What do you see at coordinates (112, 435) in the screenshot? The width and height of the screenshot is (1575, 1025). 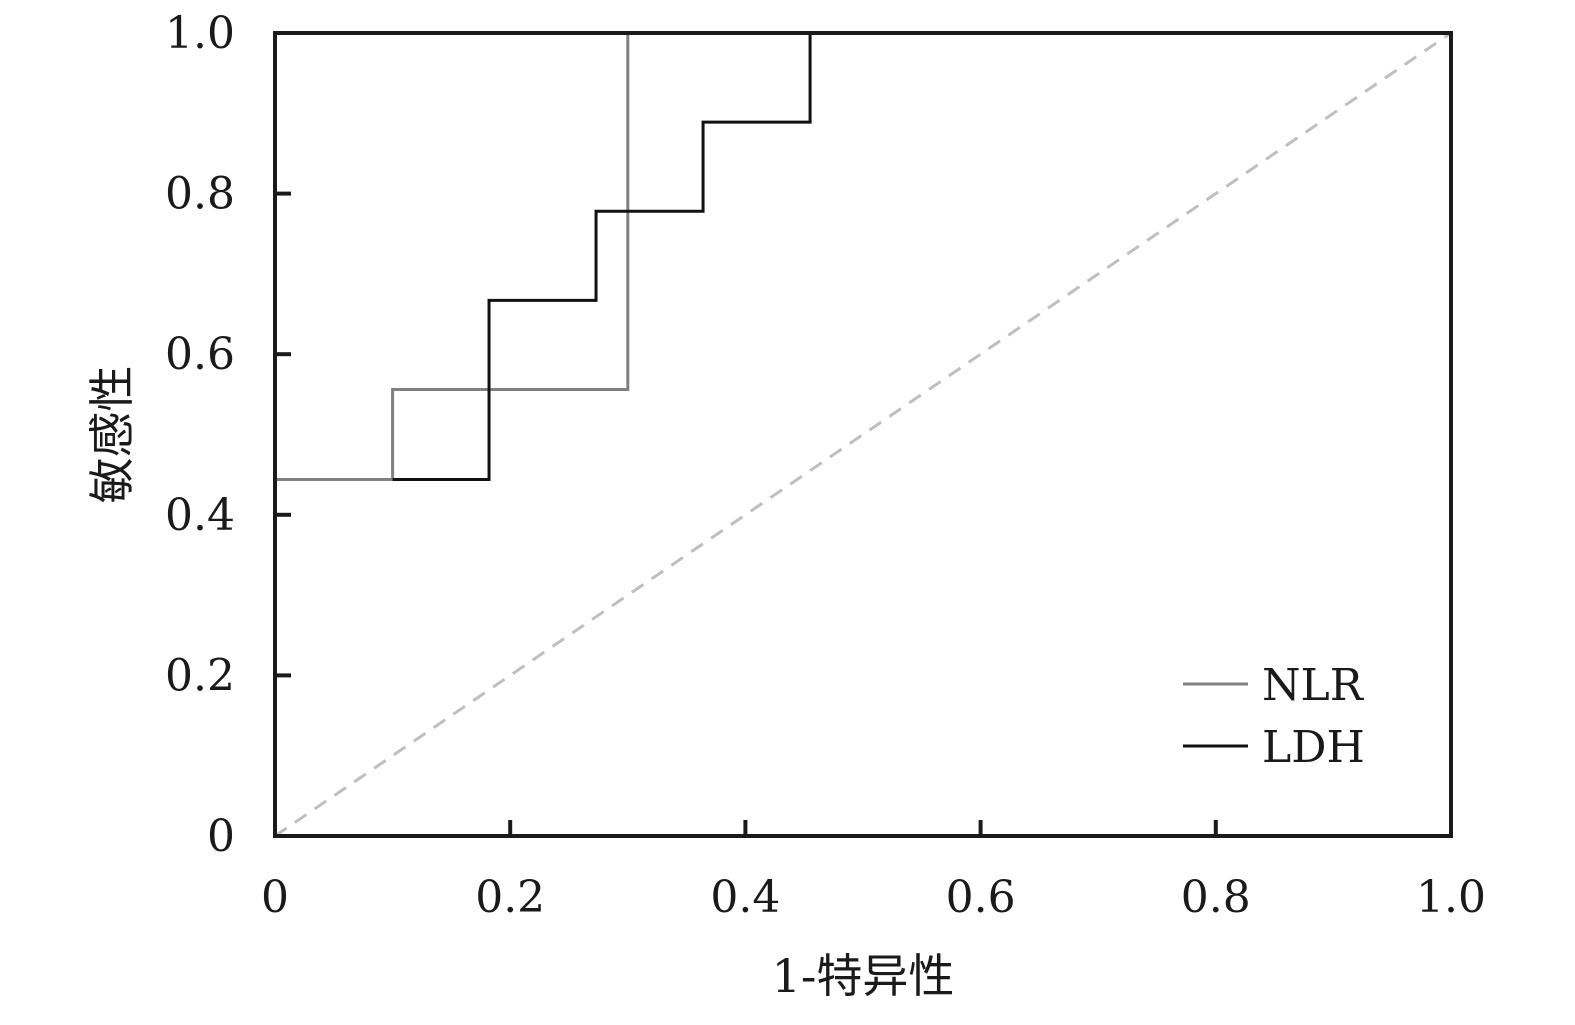 I see `y-axis-label: 敏感性` at bounding box center [112, 435].